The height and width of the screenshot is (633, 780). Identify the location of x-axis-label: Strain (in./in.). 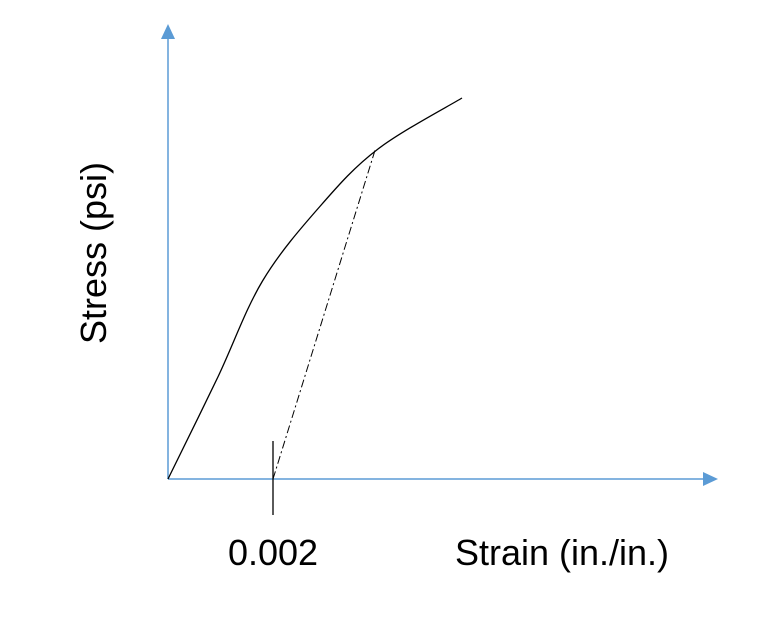
(562, 552).